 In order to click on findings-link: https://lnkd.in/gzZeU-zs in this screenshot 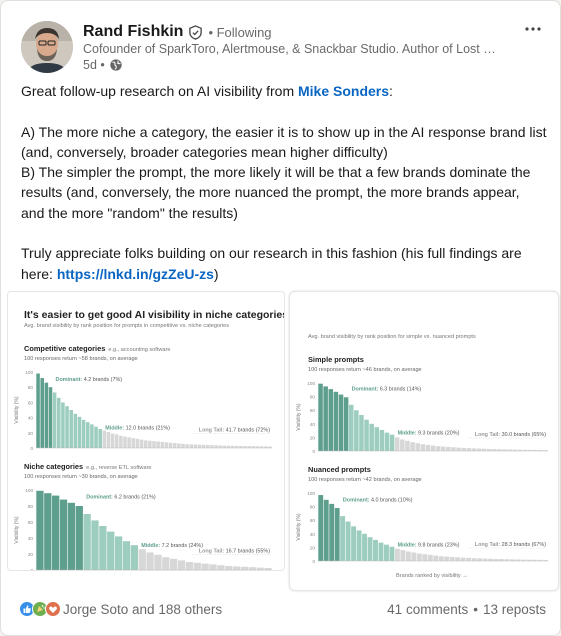, I will do `click(135, 273)`.